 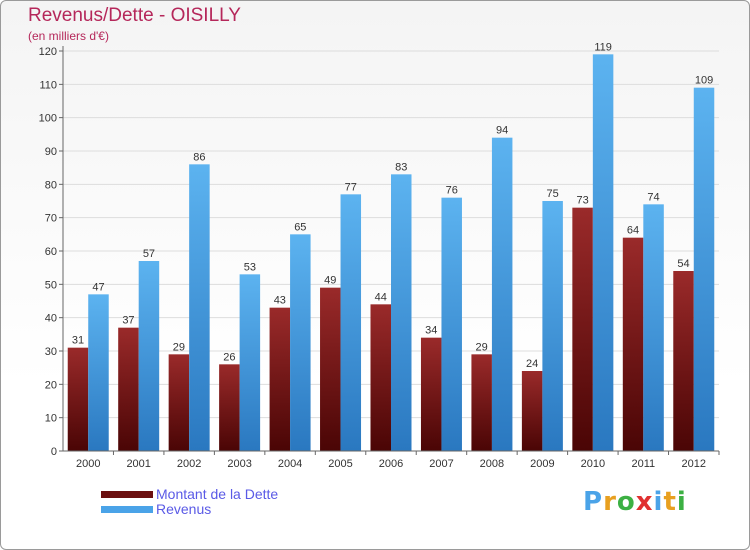 What do you see at coordinates (51, 319) in the screenshot?
I see `y-tick-label: 40` at bounding box center [51, 319].